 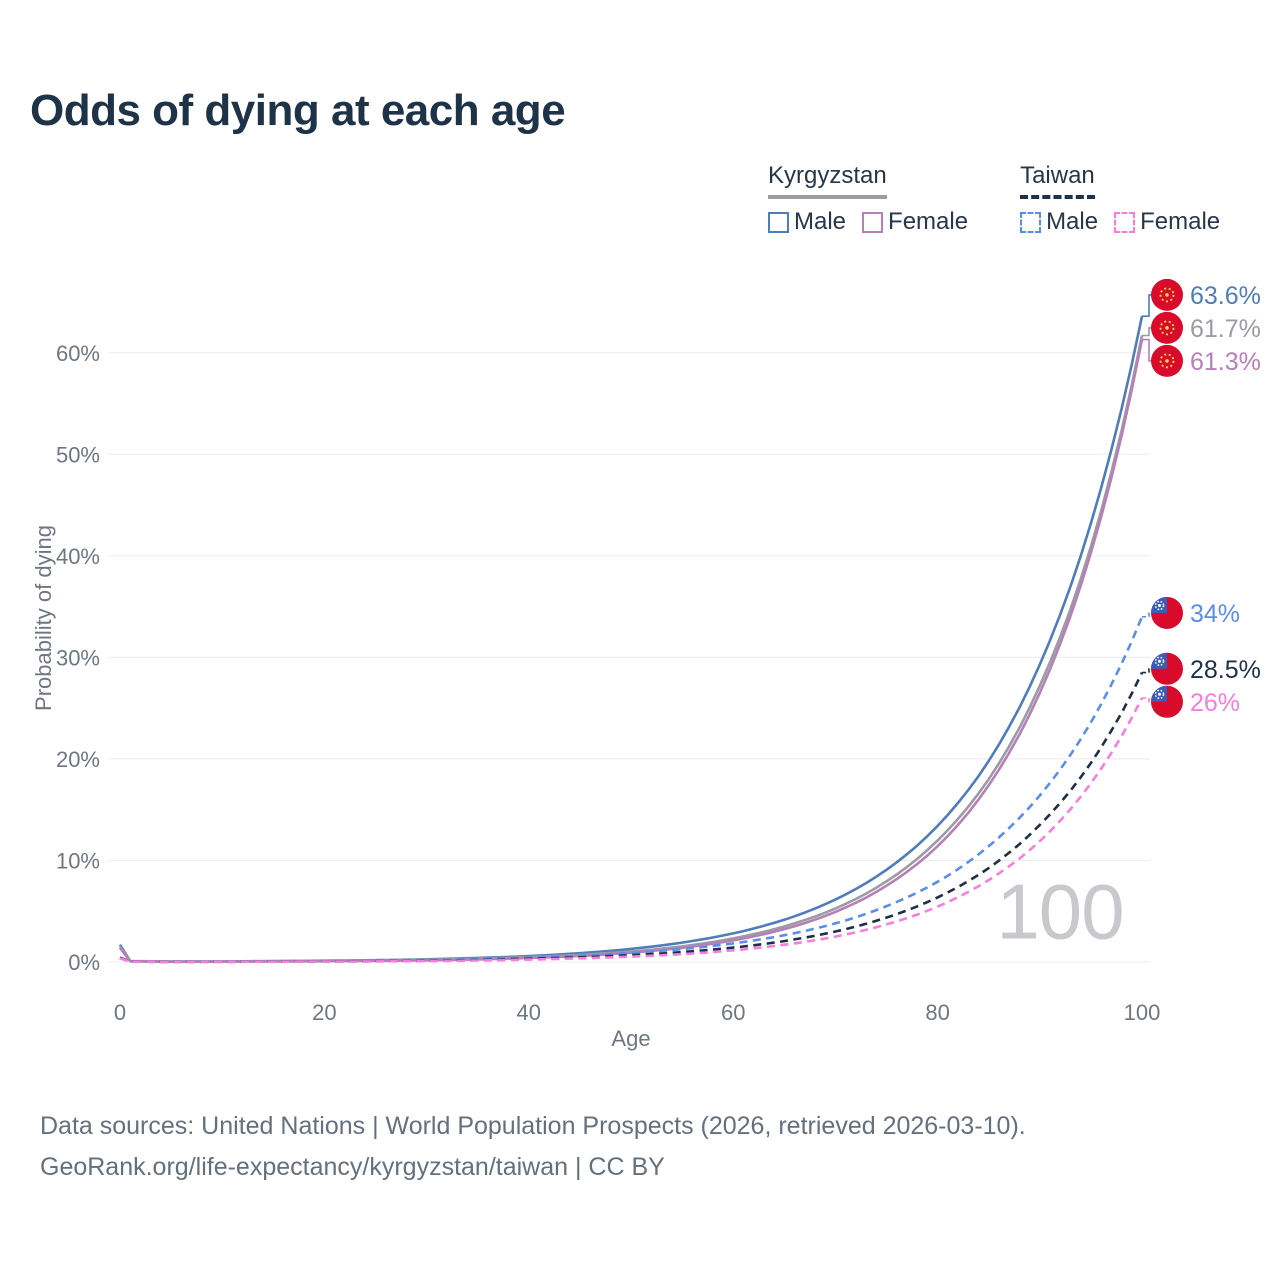 I want to click on taiwan-male-swatch-icon, so click(x=1031, y=222).